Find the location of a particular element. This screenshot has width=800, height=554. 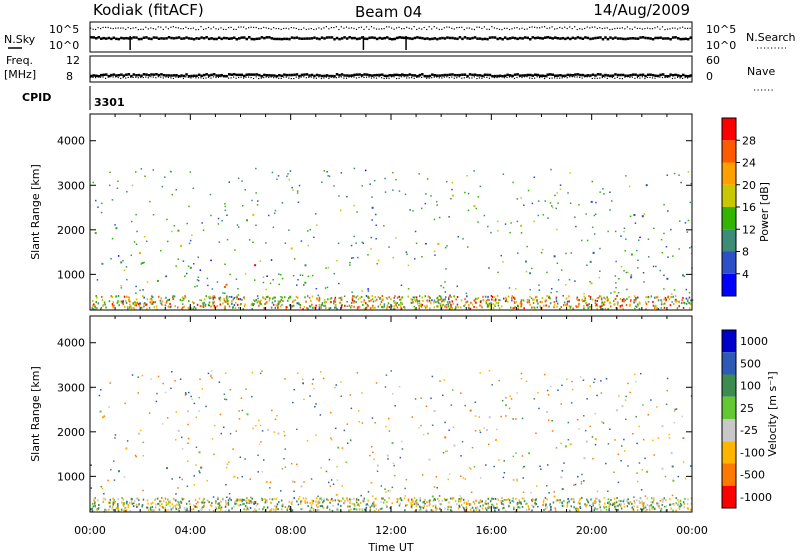

nsearch-tick-bottom: 10^0 is located at coordinates (721, 45).